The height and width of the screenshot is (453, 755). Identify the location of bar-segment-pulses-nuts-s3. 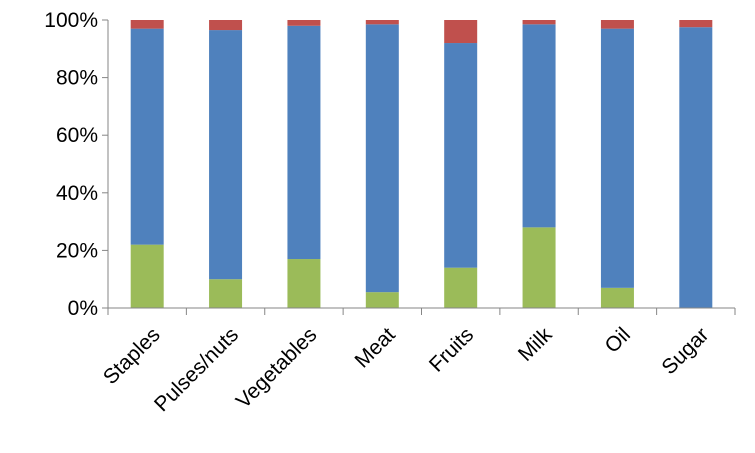
(226, 25).